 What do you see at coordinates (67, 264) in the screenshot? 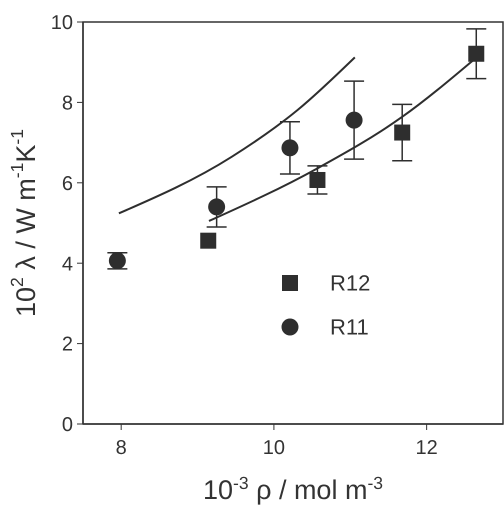
I see `y-tick-label: 4` at bounding box center [67, 264].